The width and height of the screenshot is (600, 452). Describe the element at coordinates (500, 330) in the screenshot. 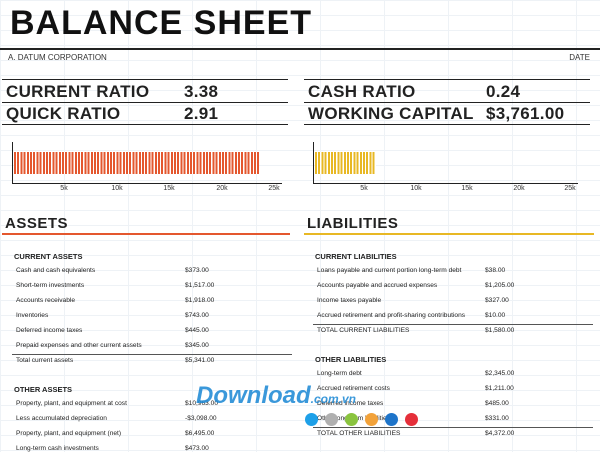

I see `total-amount: $1,580.00` at that location.